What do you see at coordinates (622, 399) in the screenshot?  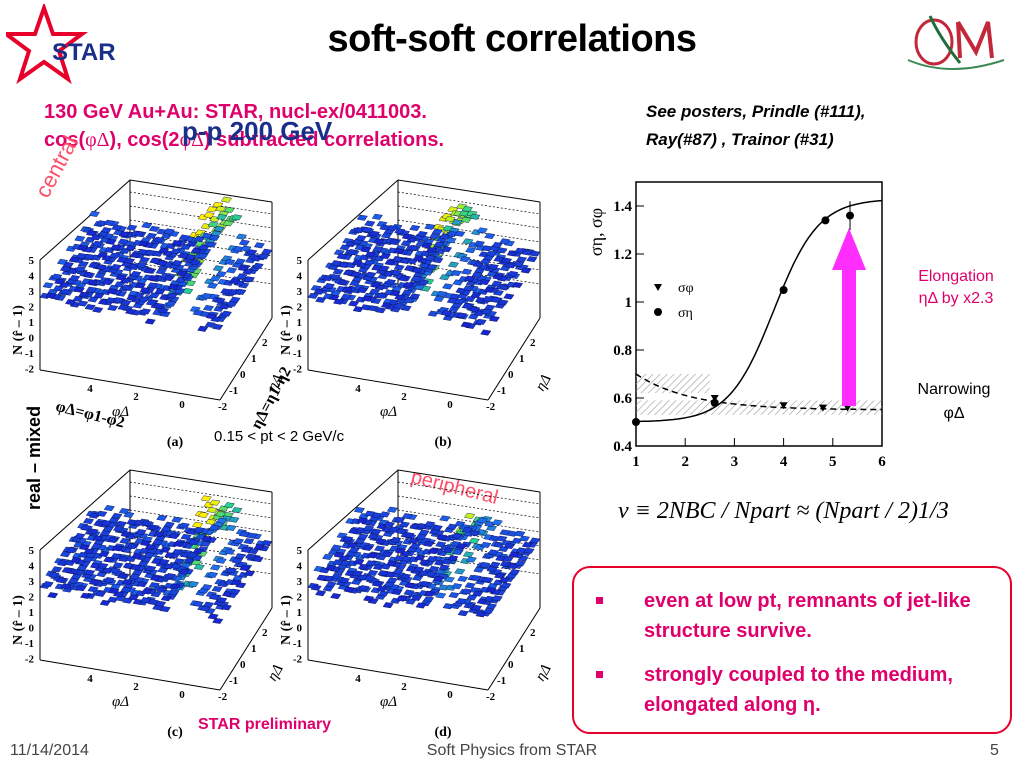 I see `y-tick-label: 0.6` at bounding box center [622, 399].